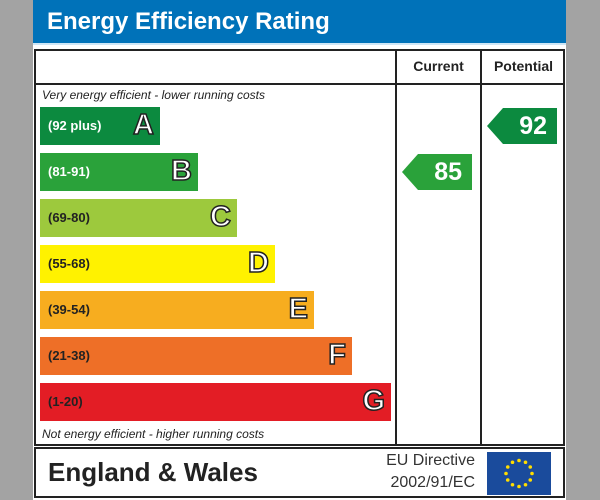 This screenshot has width=600, height=500. I want to click on band-range: (39-54), so click(69, 309).